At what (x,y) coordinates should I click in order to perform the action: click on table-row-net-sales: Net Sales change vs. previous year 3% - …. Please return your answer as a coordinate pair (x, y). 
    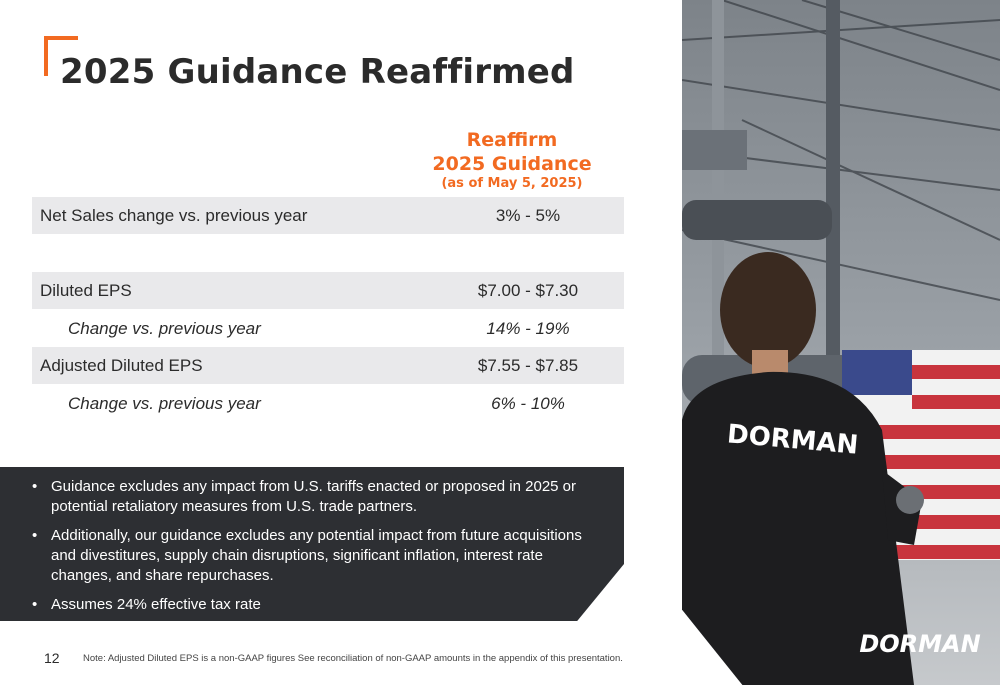
    Looking at the image, I should click on (328, 215).